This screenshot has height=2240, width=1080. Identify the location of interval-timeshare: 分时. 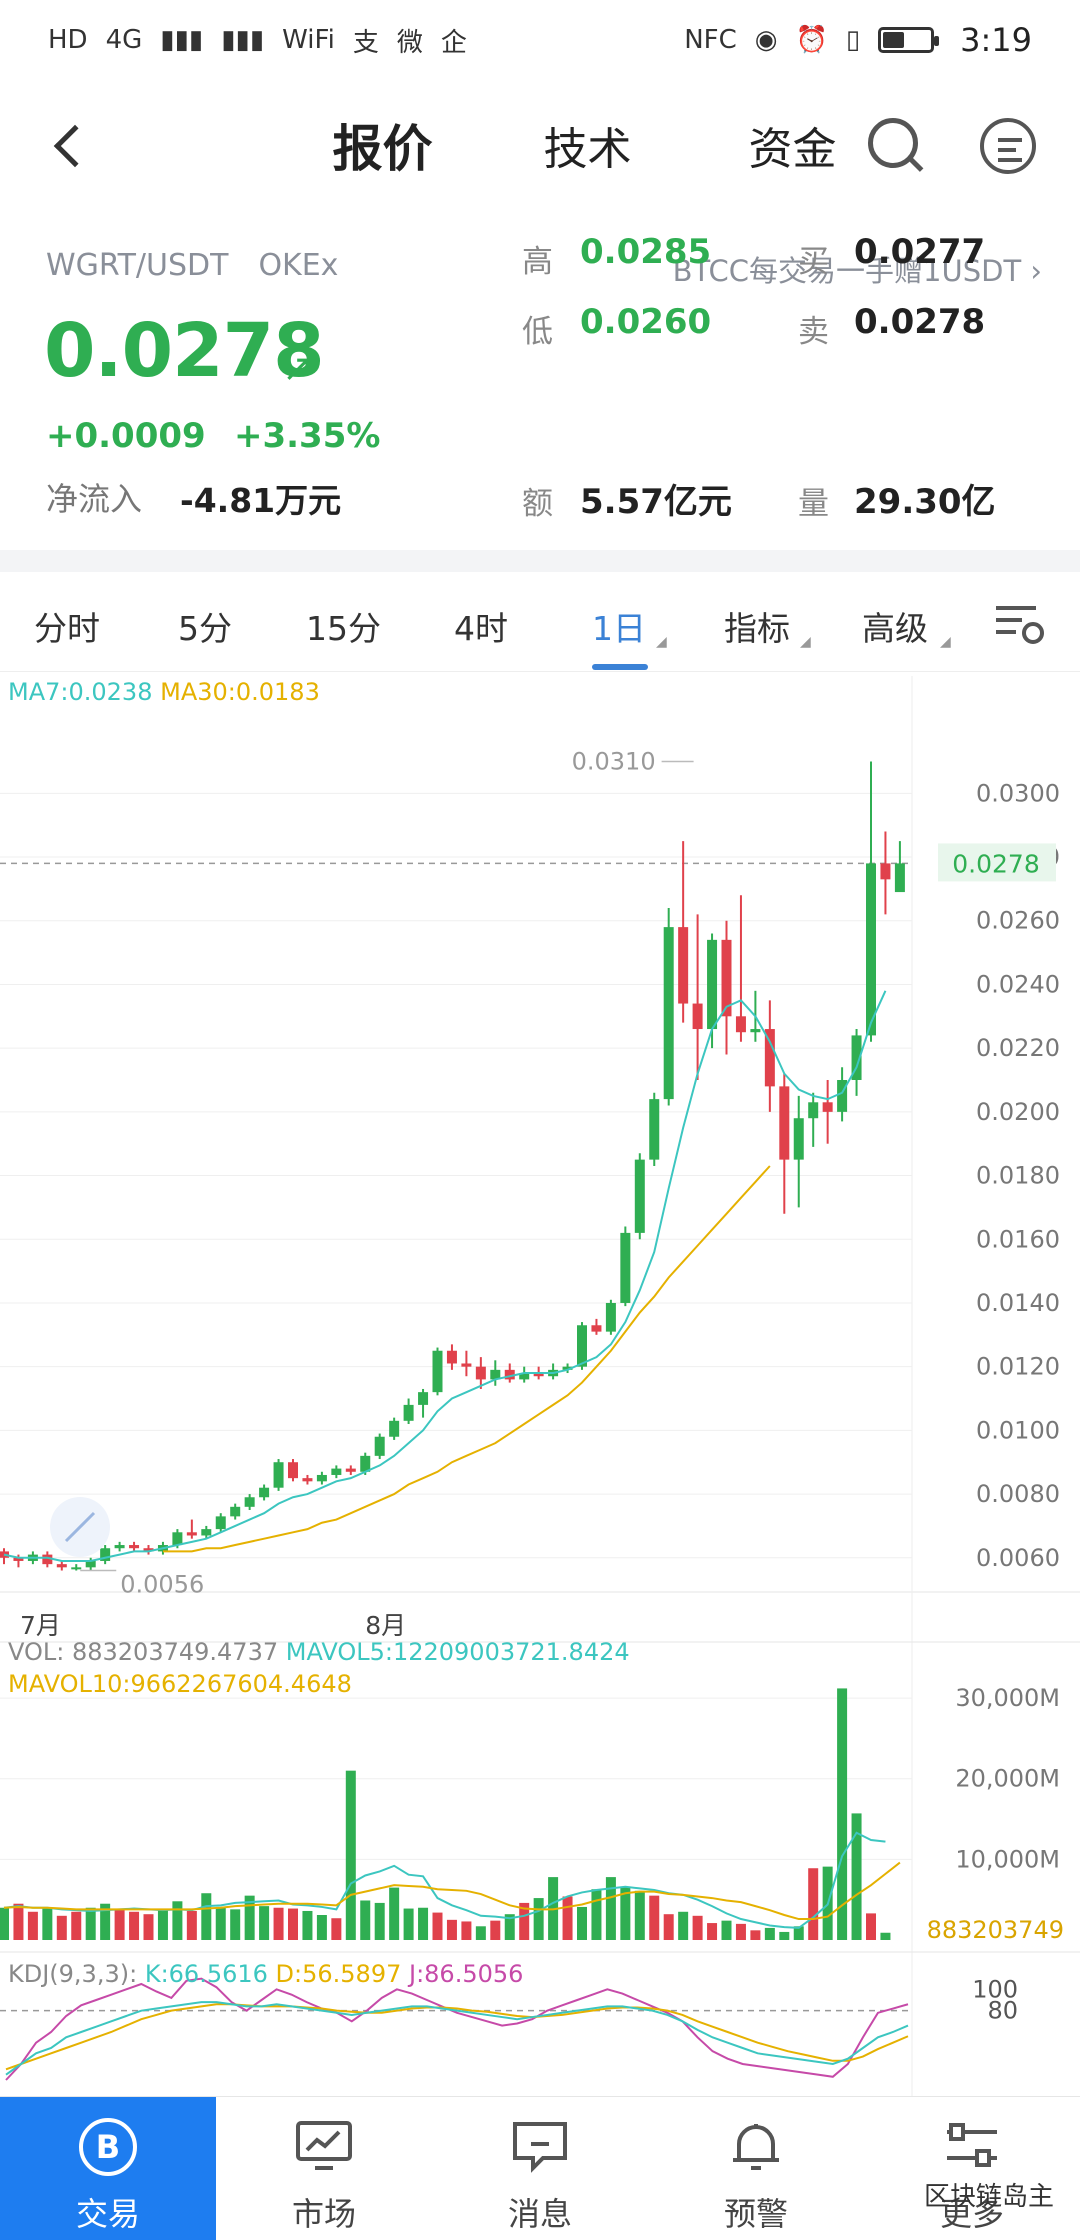
(67, 628).